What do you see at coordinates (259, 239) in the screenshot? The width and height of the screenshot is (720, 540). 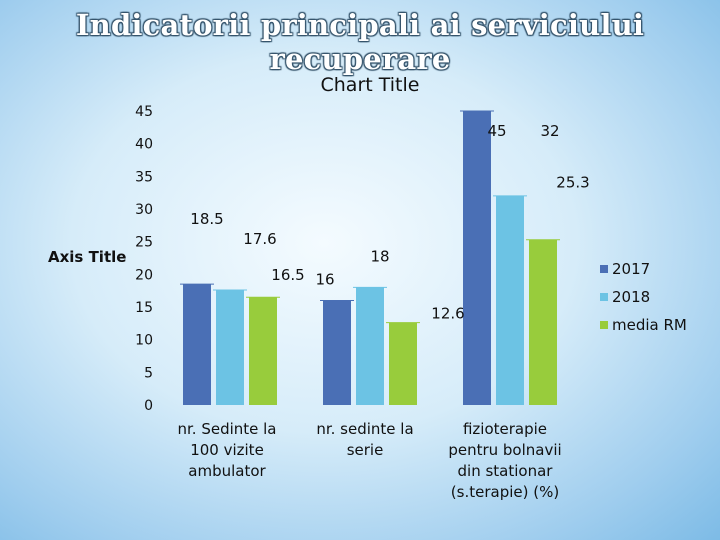 I see `data-label-2018-1: 17.6` at bounding box center [259, 239].